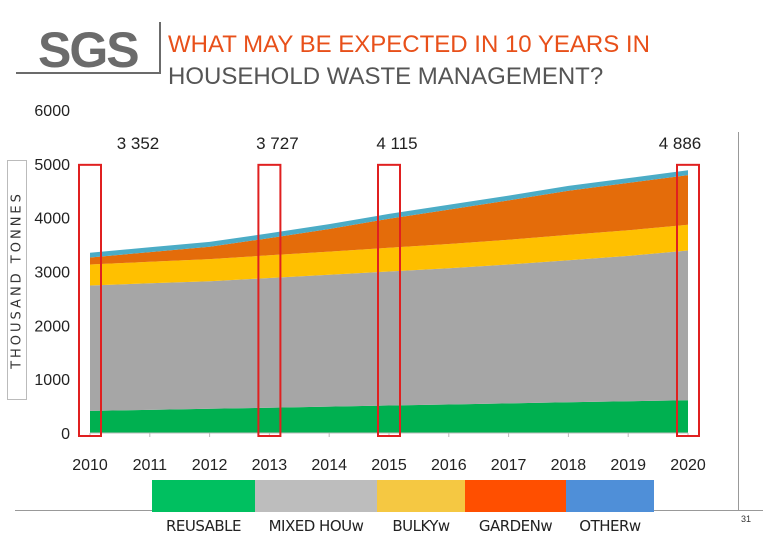  I want to click on legend-item: REUSABLE, so click(203, 510).